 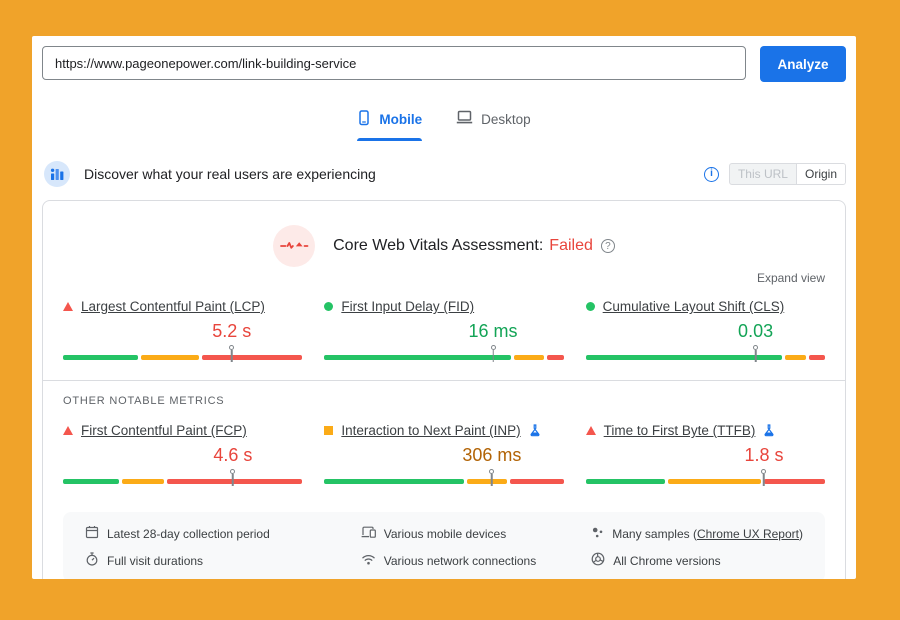 I want to click on scope-toggle: This URL Origin, so click(x=787, y=174).